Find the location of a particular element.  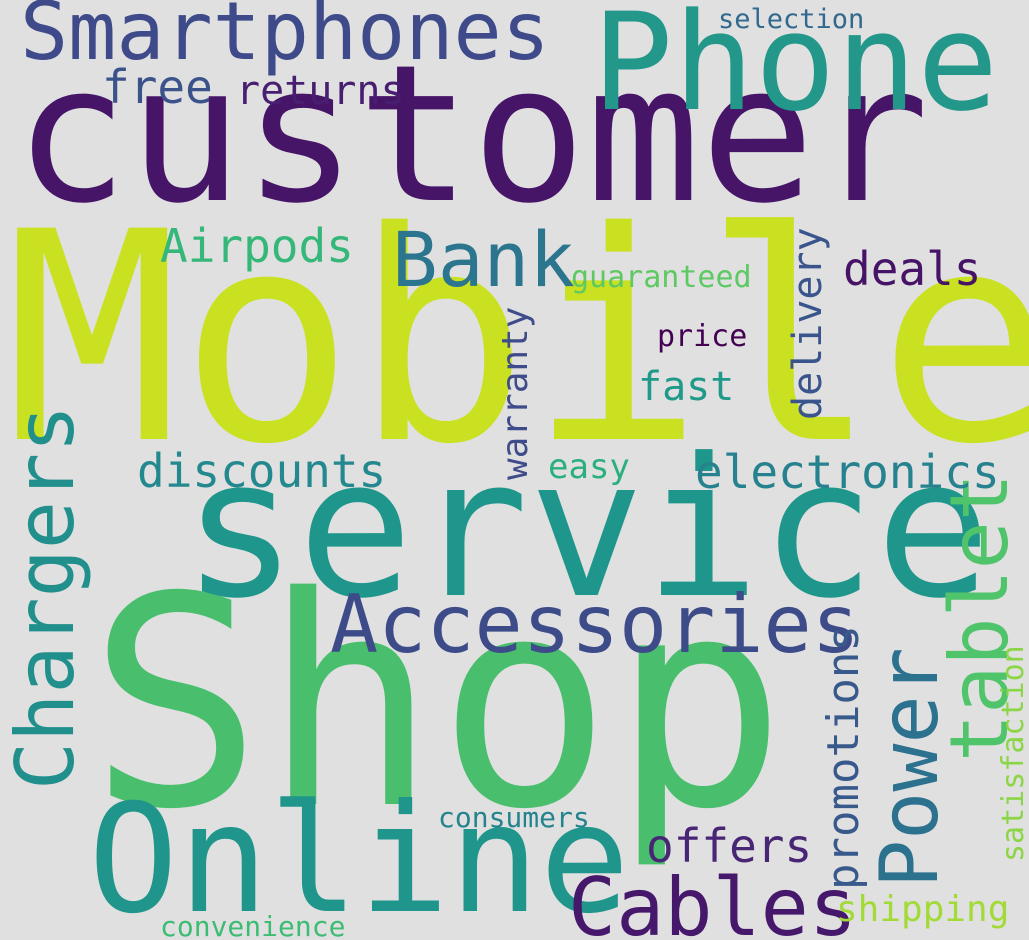

word-promotions: promotions is located at coordinates (843, 757).